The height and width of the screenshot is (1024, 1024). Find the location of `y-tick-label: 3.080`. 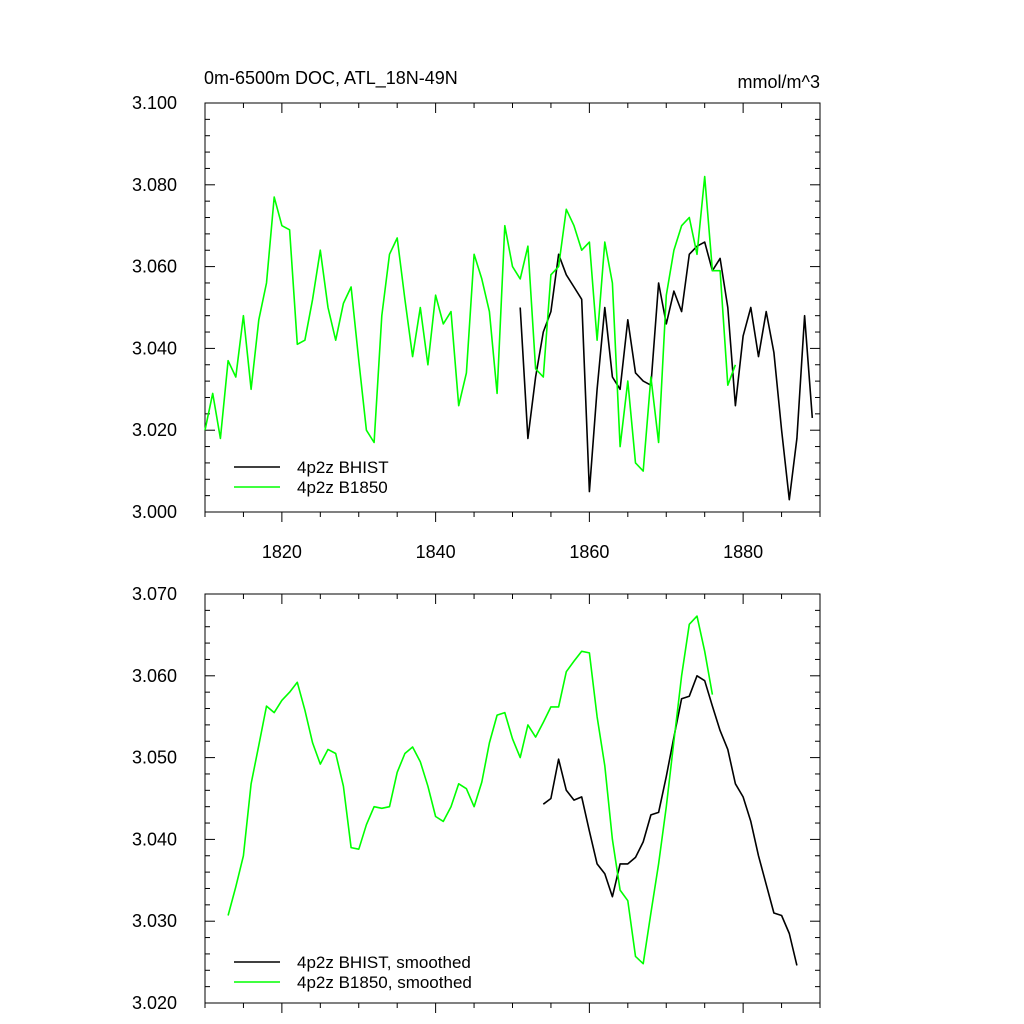

y-tick-label: 3.080 is located at coordinates (154, 185).